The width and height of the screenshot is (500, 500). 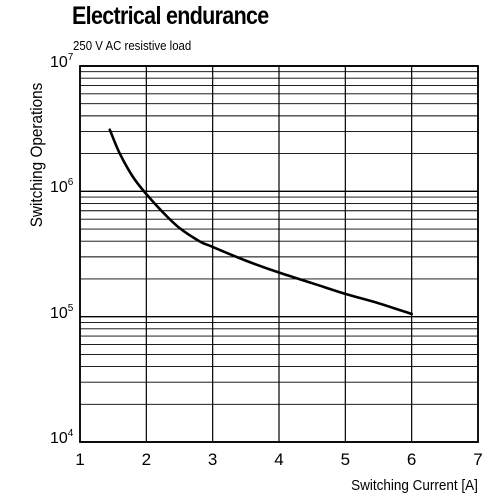 What do you see at coordinates (345, 459) in the screenshot?
I see `x-tick-label: 5` at bounding box center [345, 459].